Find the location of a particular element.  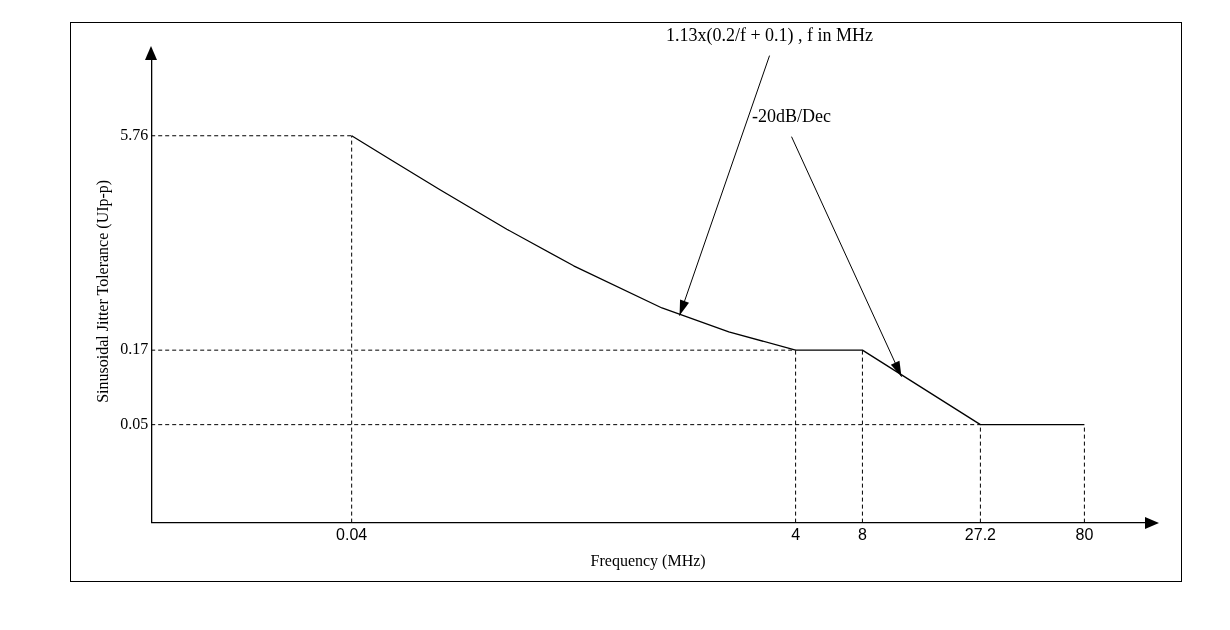

y-axis-title: Sinusoidal Jitter Tolerance (UIp-p) is located at coordinates (102, 291).